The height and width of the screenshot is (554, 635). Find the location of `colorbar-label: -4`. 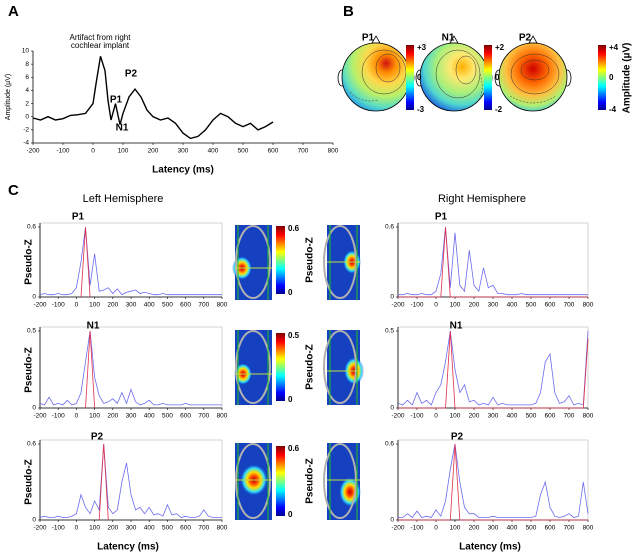

colorbar-label: -4 is located at coordinates (613, 109).